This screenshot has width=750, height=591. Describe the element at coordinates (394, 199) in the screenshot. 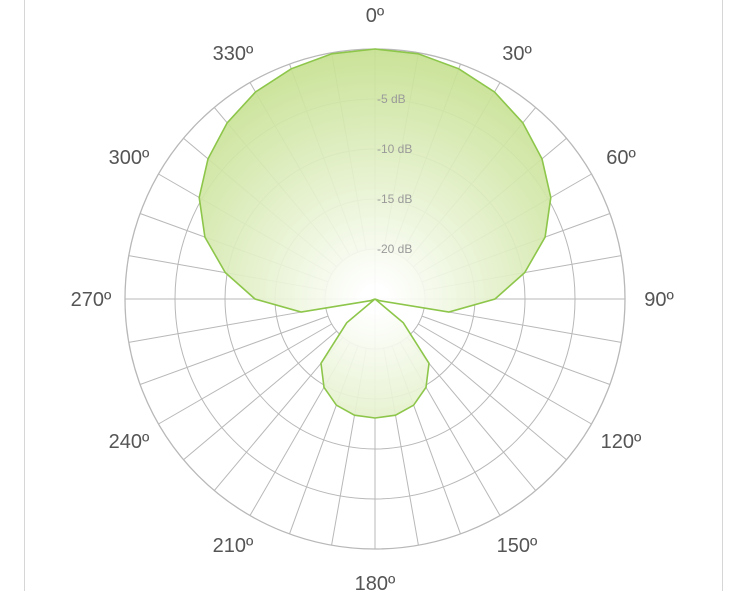

I see `db-label: -15 dB` at that location.